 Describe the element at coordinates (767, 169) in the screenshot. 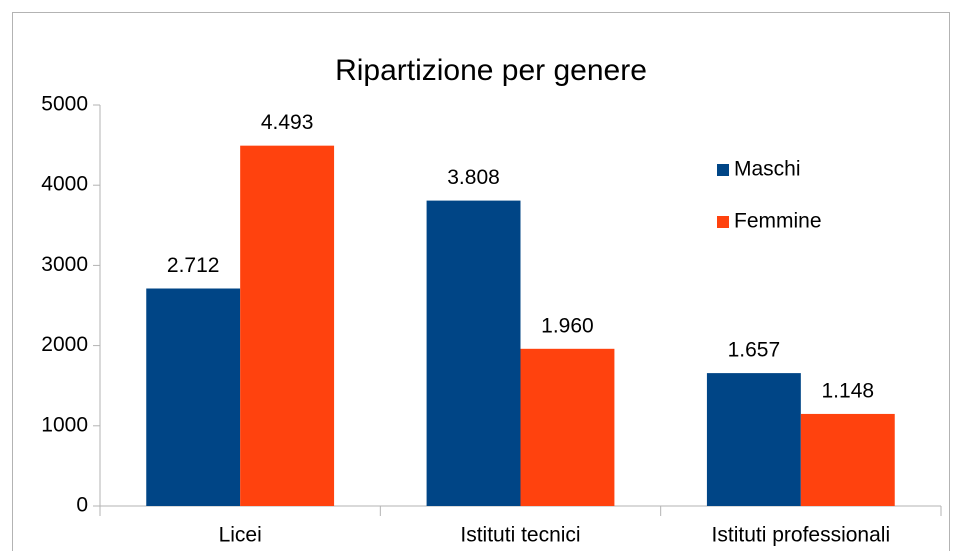

I see `legend-label: Maschi` at that location.